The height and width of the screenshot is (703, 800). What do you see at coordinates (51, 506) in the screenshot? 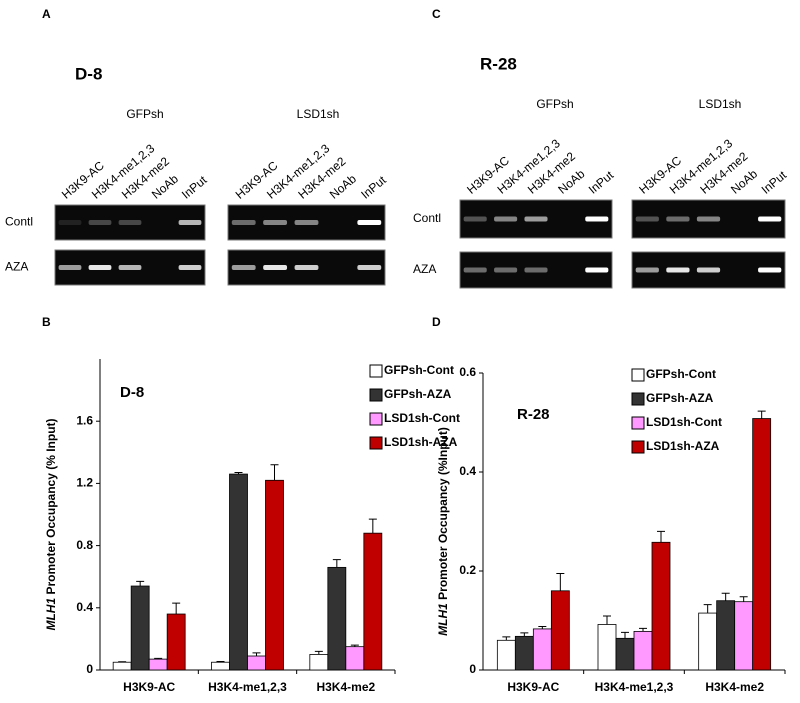
I see `y-axis-text: Promoter Occupancy (% Input)` at bounding box center [51, 506].